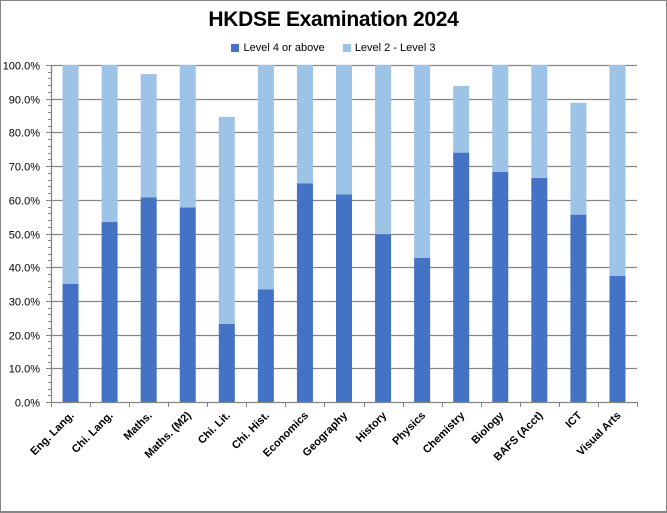 This screenshot has height=513, width=667. Describe the element at coordinates (214, 428) in the screenshot. I see `x-category-label: Chi. Lit.` at that location.